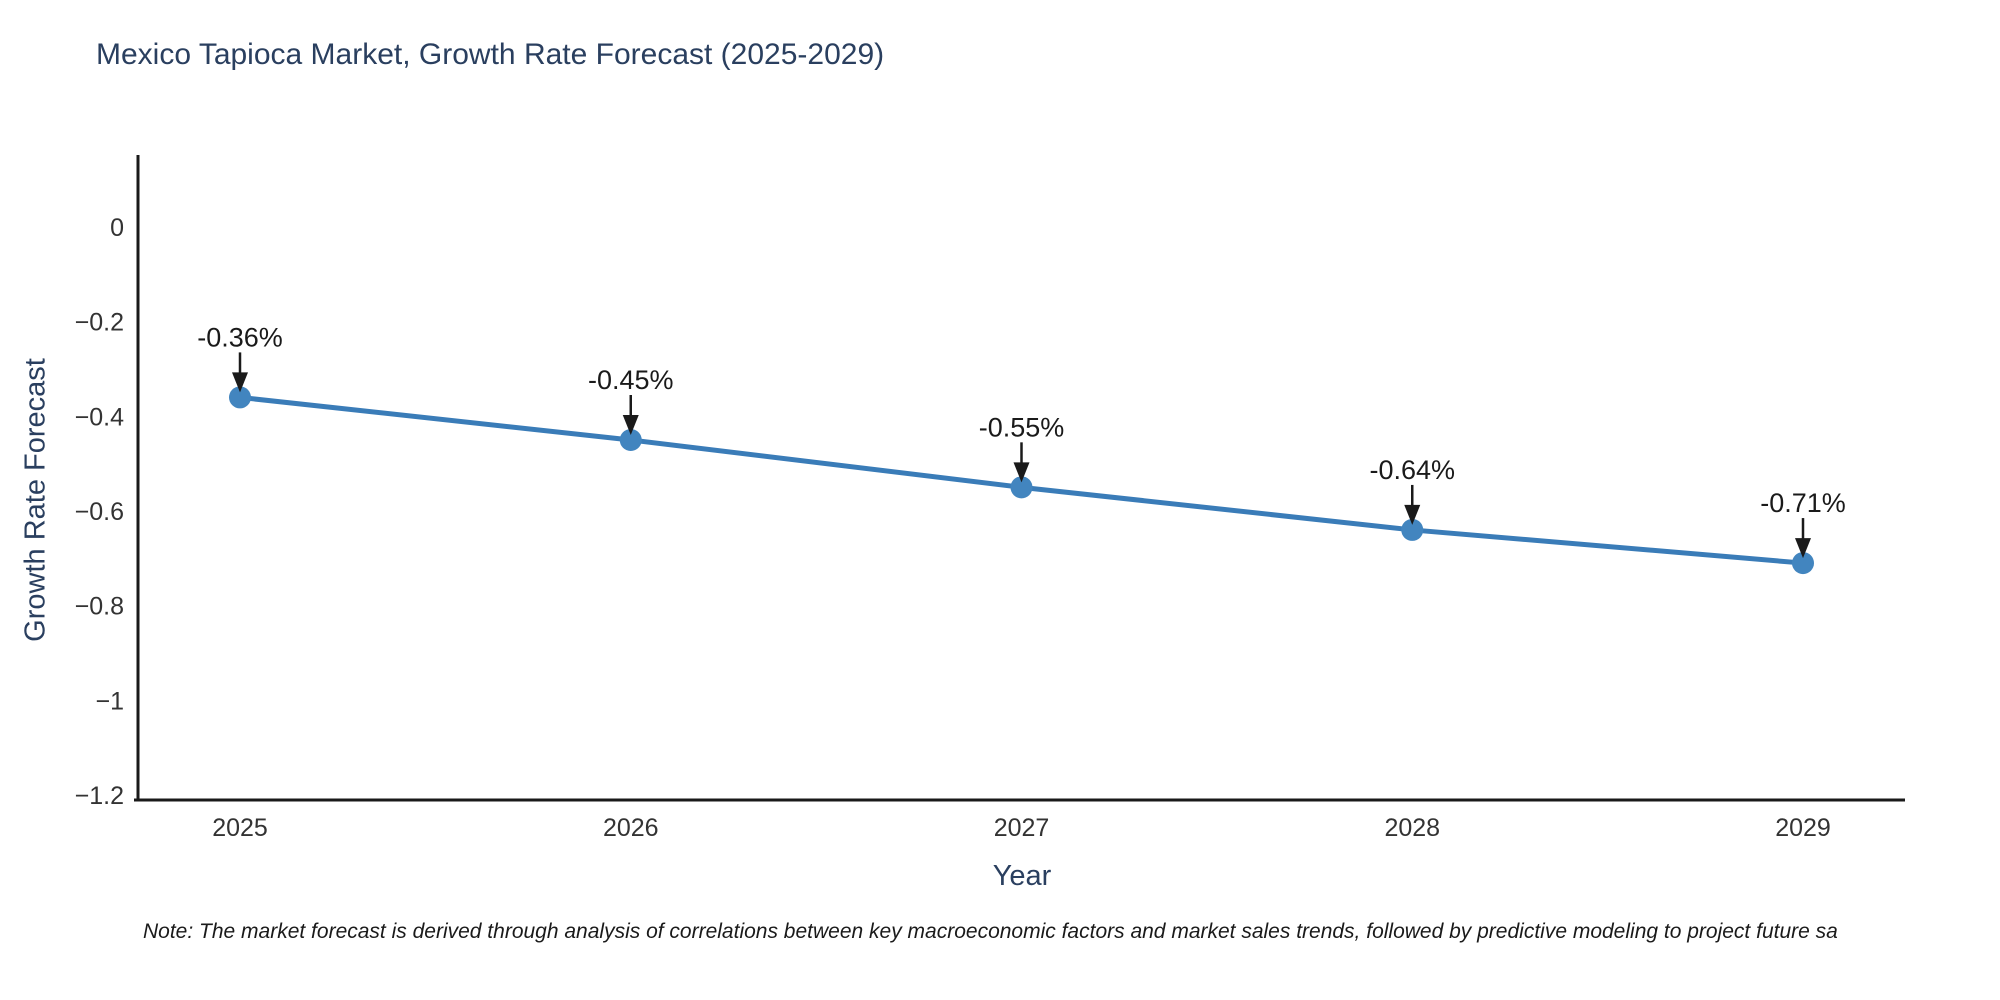  I want to click on y-tick-label: −1.2, so click(99, 796).